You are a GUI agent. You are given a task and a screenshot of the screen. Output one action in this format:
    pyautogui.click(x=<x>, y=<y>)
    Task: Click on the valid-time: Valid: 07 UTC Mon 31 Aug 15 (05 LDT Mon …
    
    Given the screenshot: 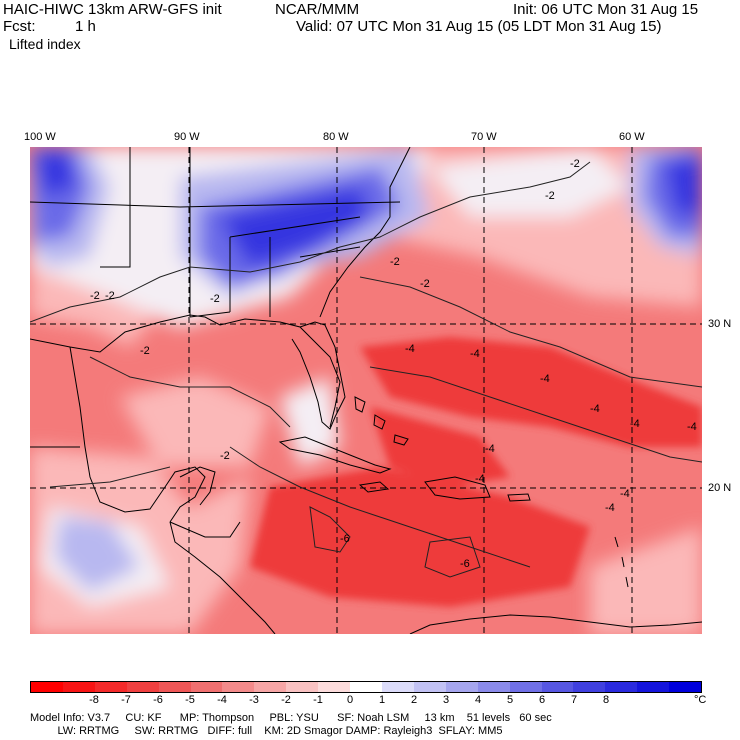 What is the action you would take?
    pyautogui.click(x=479, y=26)
    